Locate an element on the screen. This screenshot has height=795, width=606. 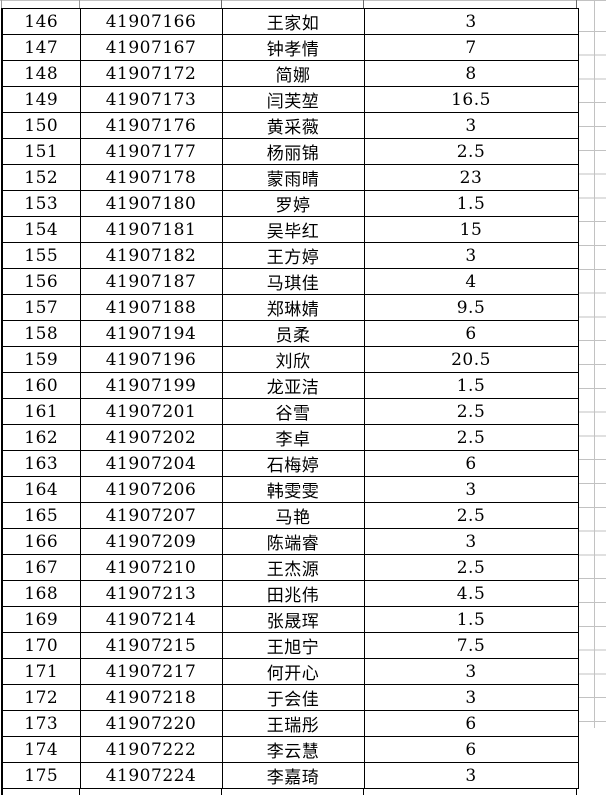
cell-name: 王家如 is located at coordinates (293, 21).